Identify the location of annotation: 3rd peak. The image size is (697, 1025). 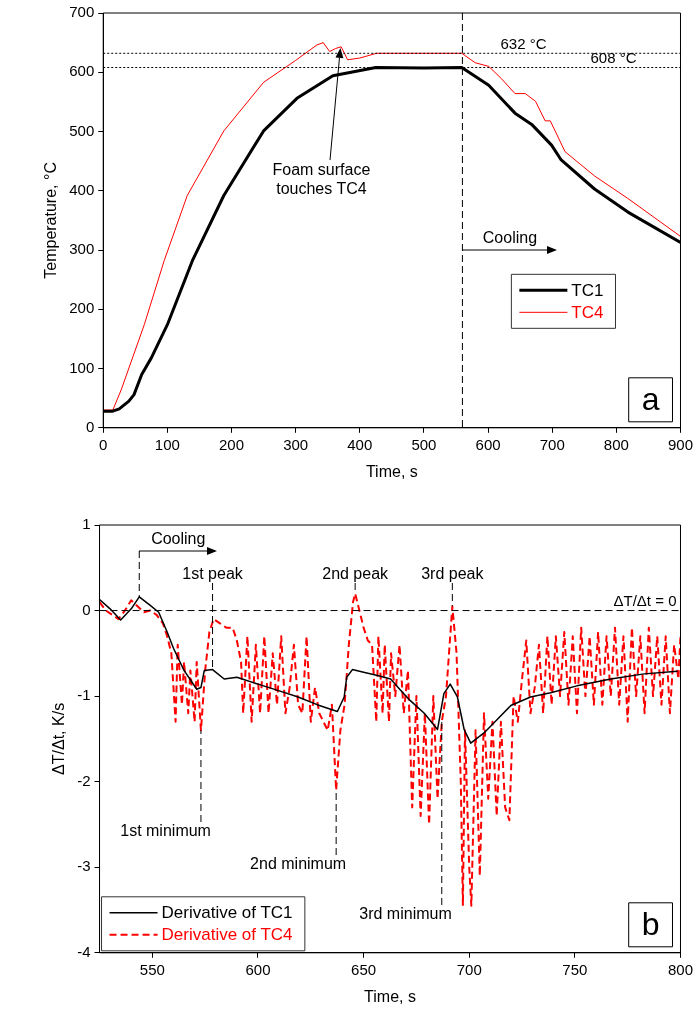
(453, 574).